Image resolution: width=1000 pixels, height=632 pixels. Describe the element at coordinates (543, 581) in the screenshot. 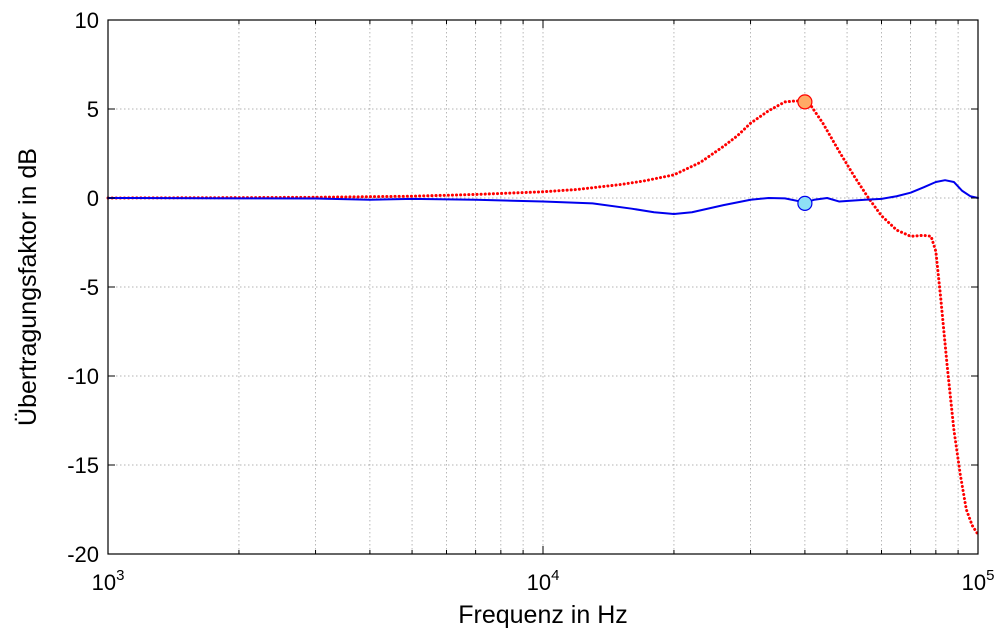

I see `x-tick-label: 10⁴` at that location.